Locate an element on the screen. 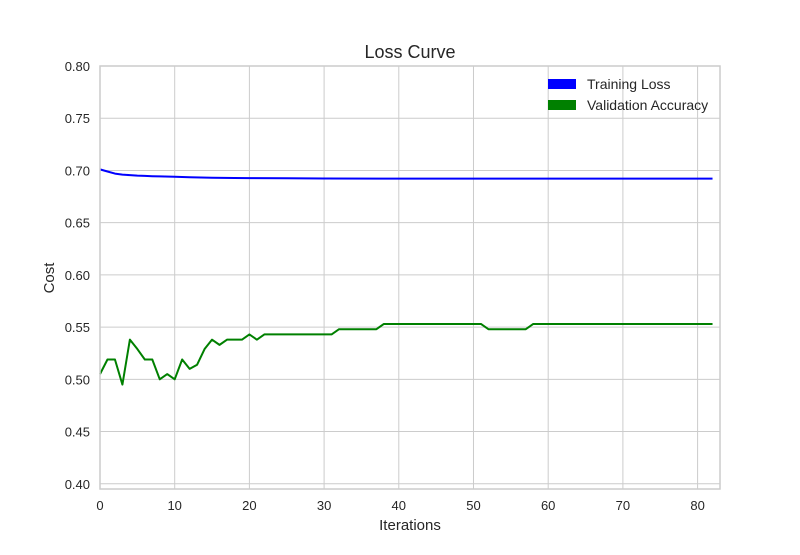 The height and width of the screenshot is (555, 800). x-tick-label: 20 is located at coordinates (249, 505).